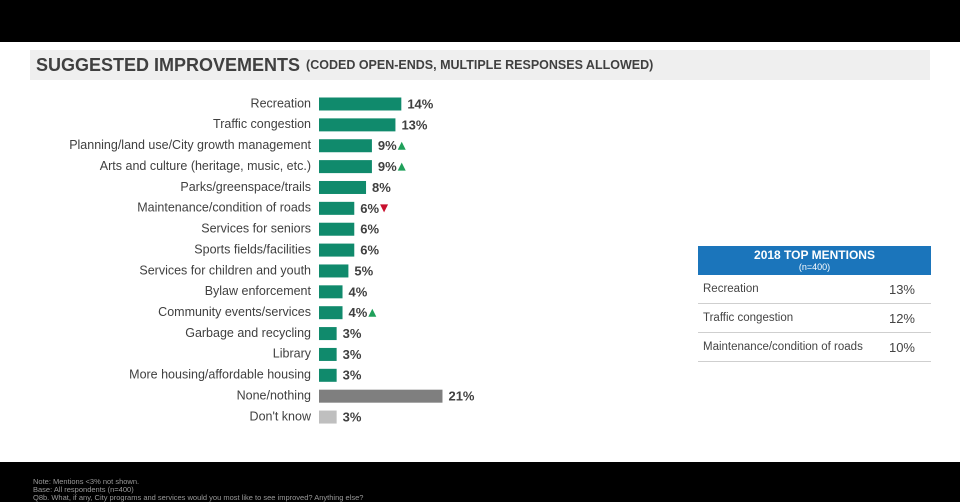  I want to click on row-label: Traffic congestion, so click(748, 317).